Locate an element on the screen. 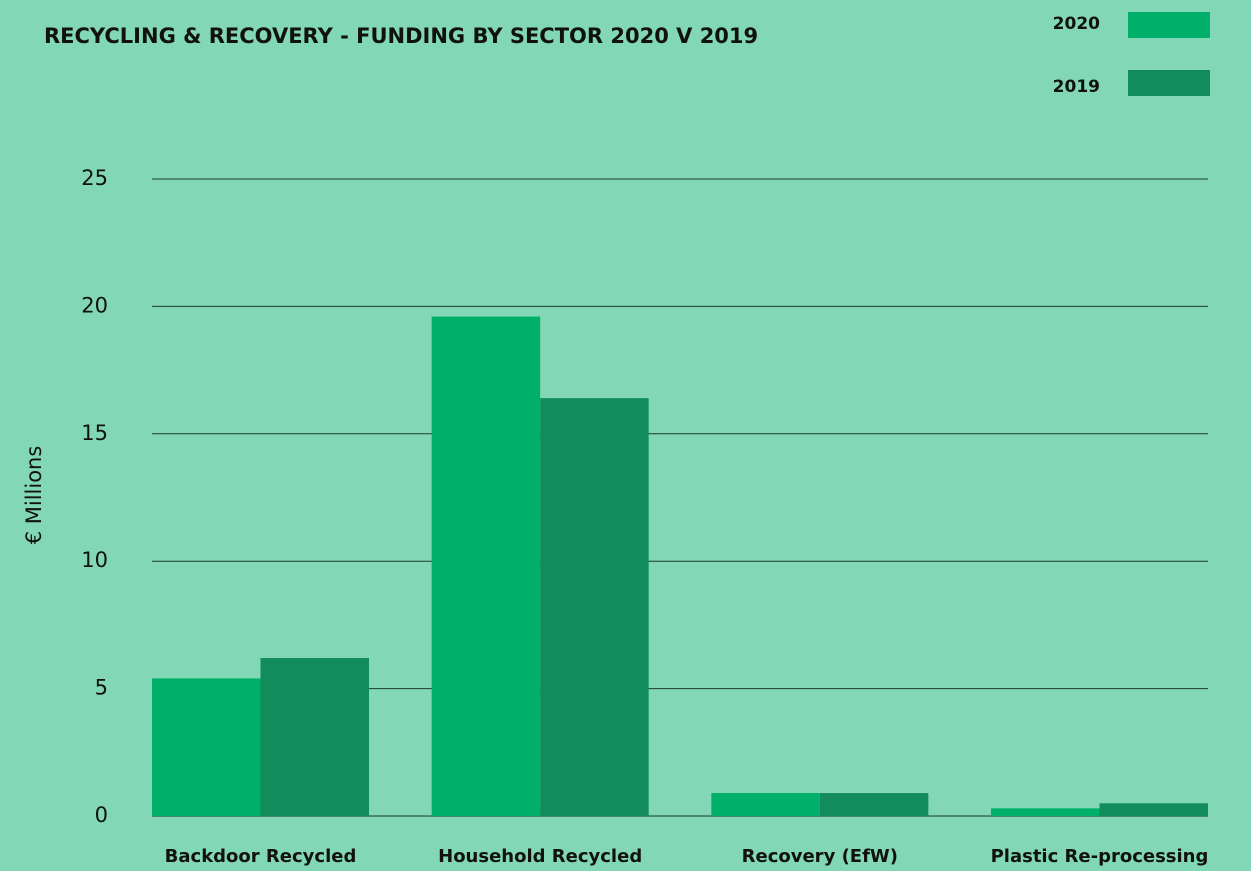 Image resolution: width=1251 pixels, height=871 pixels. y-tick-label: 15 is located at coordinates (94, 433).